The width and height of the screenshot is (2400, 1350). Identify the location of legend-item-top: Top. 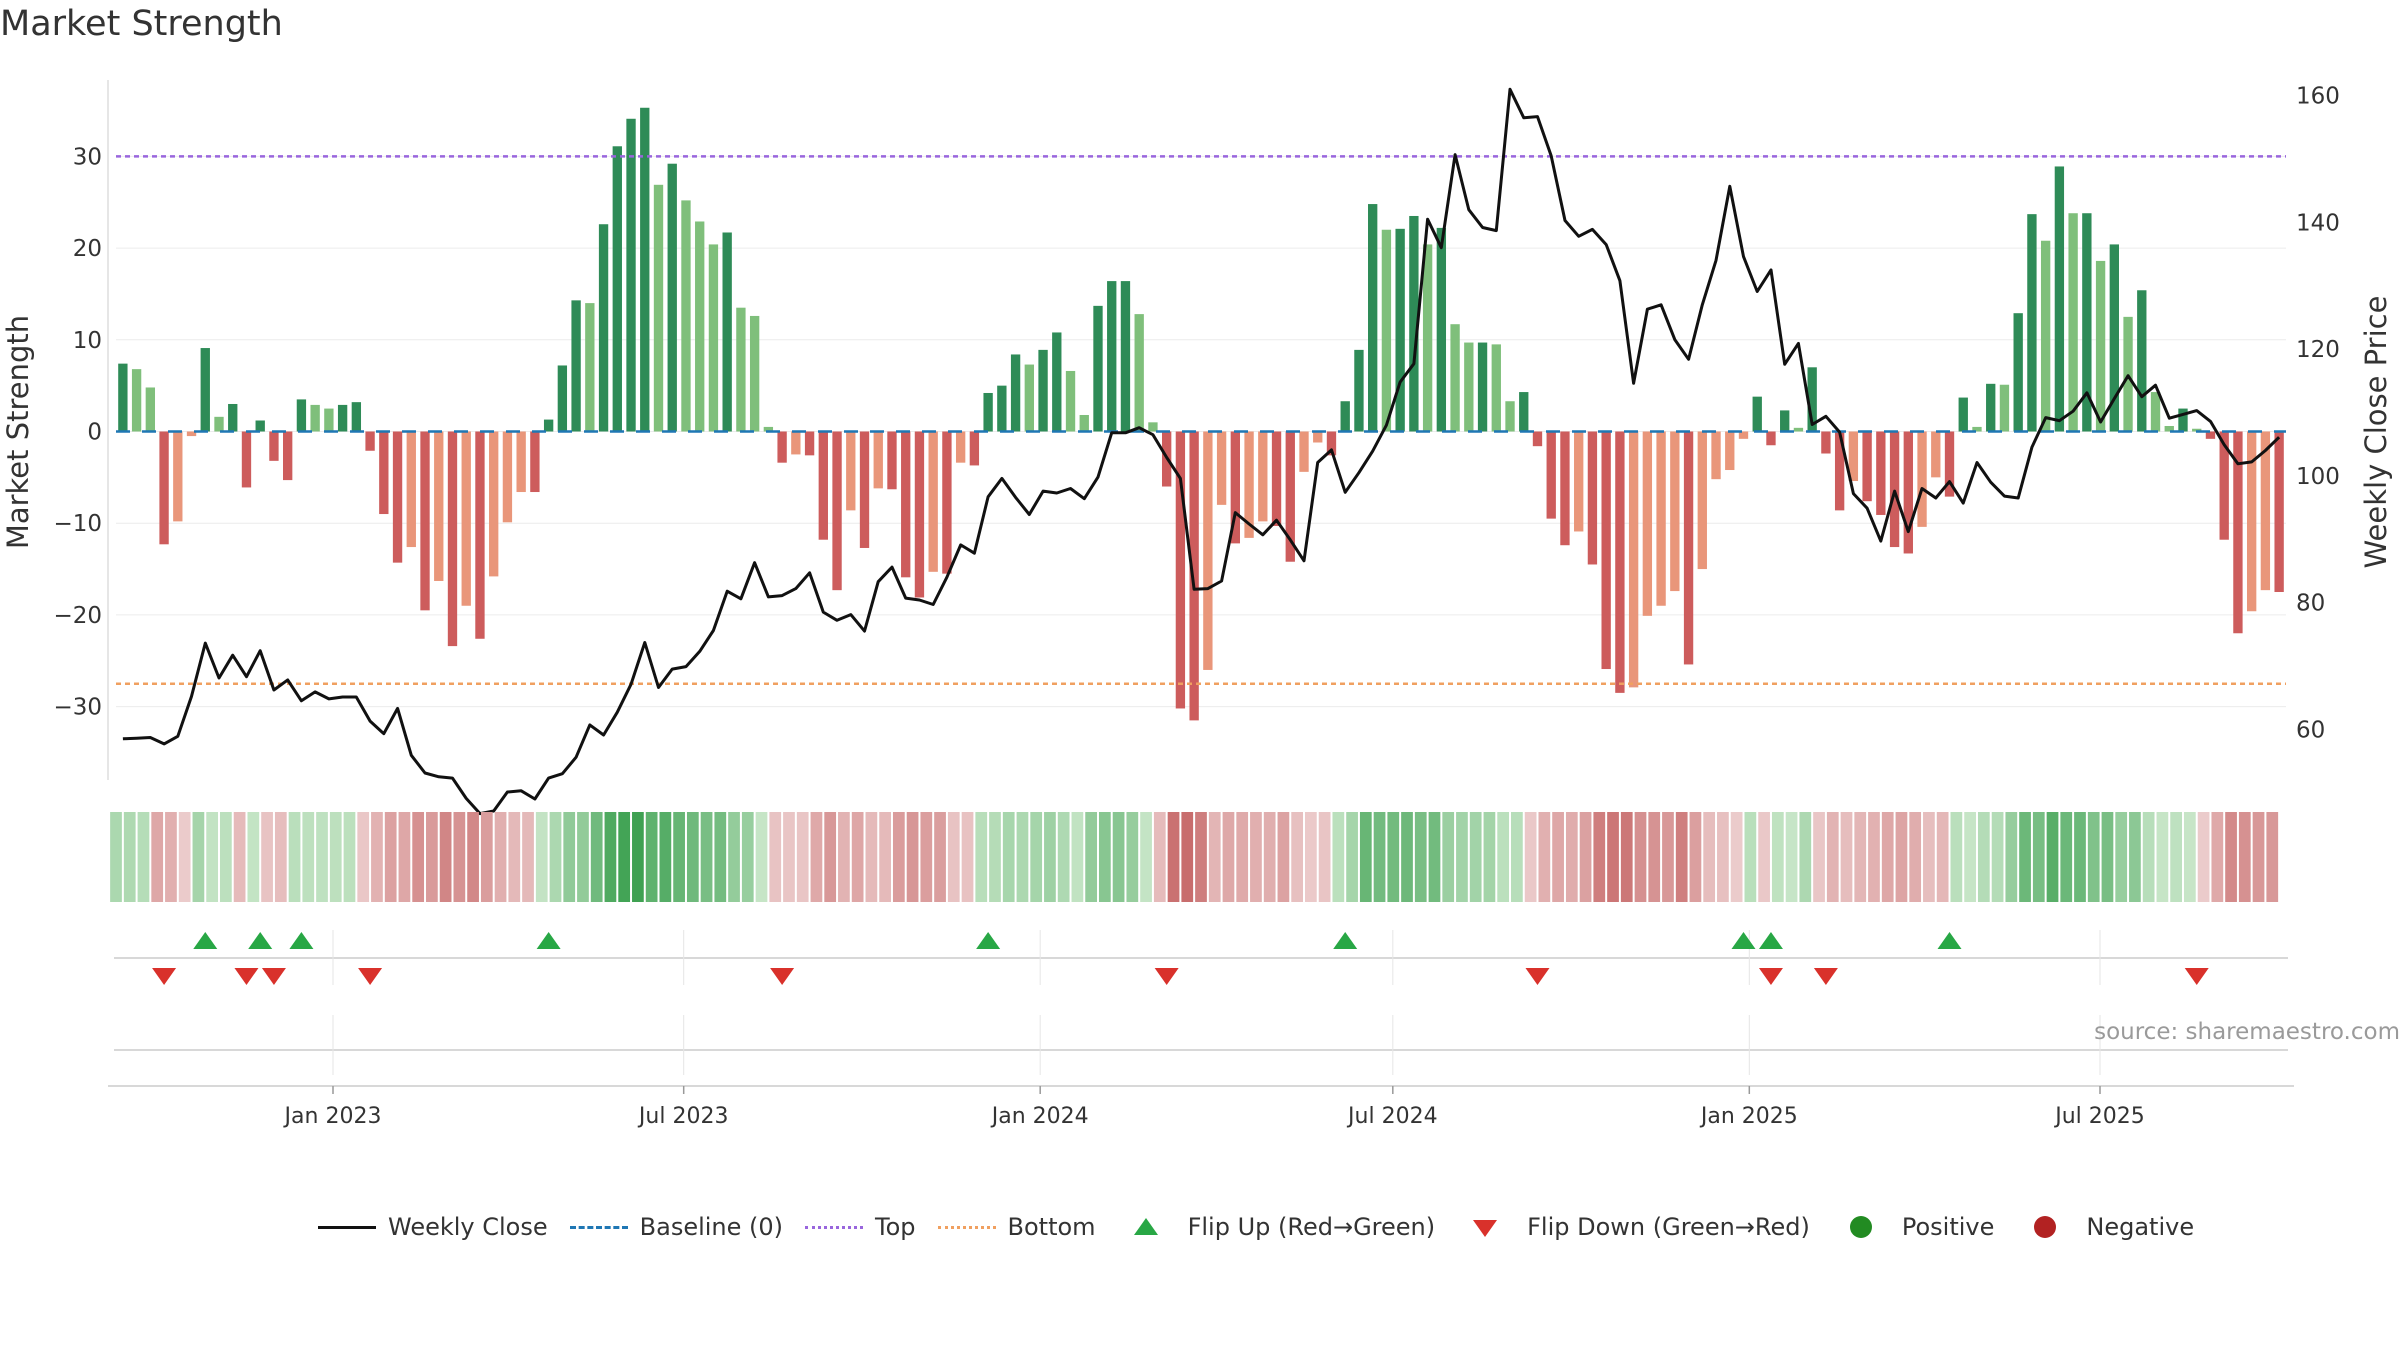
(860, 1227).